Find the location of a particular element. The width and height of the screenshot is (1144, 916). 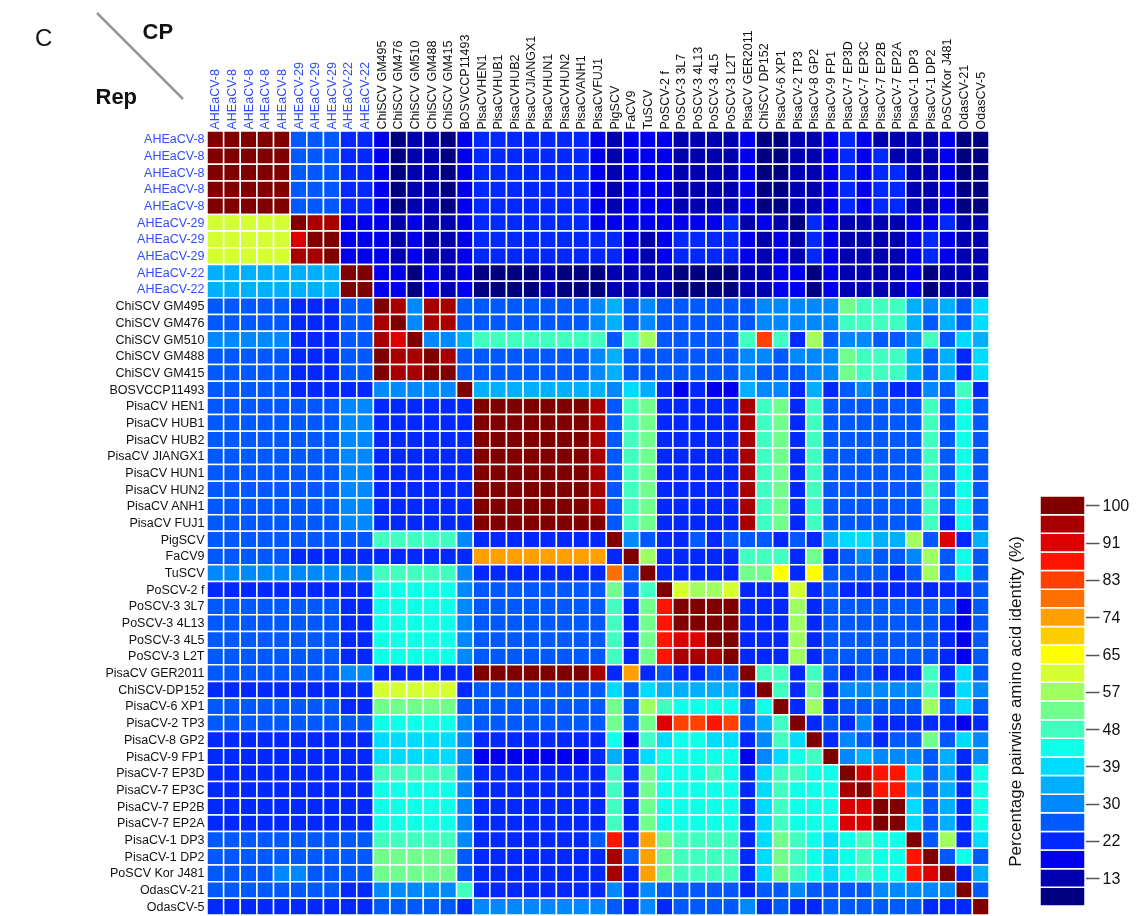

x-tick-label: PoSCV-3 L2T is located at coordinates (731, 91).